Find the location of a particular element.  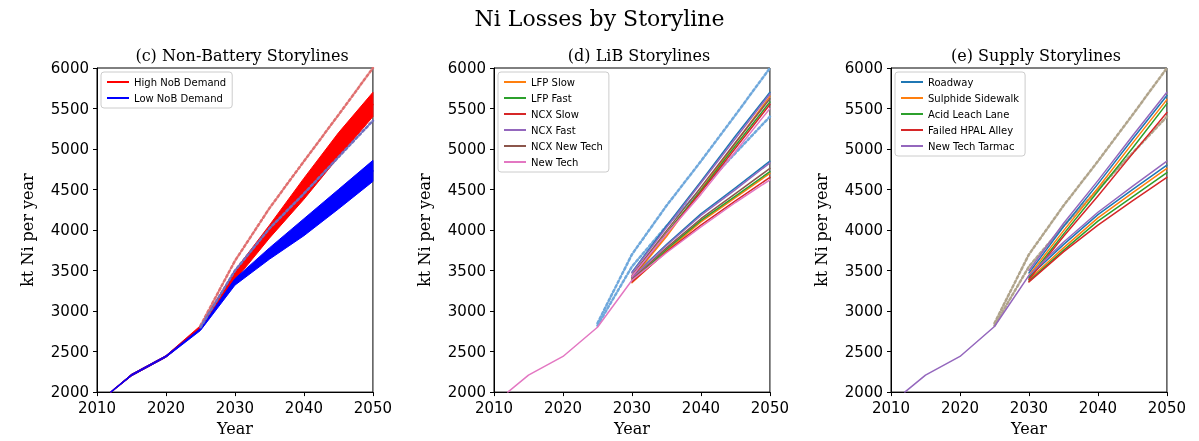

legend-label: LFP Fast is located at coordinates (551, 98).